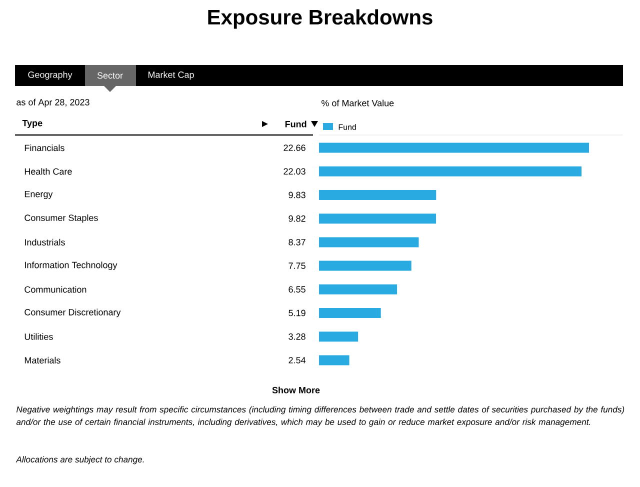  I want to click on x-axis-title: % of Market Value, so click(358, 103).